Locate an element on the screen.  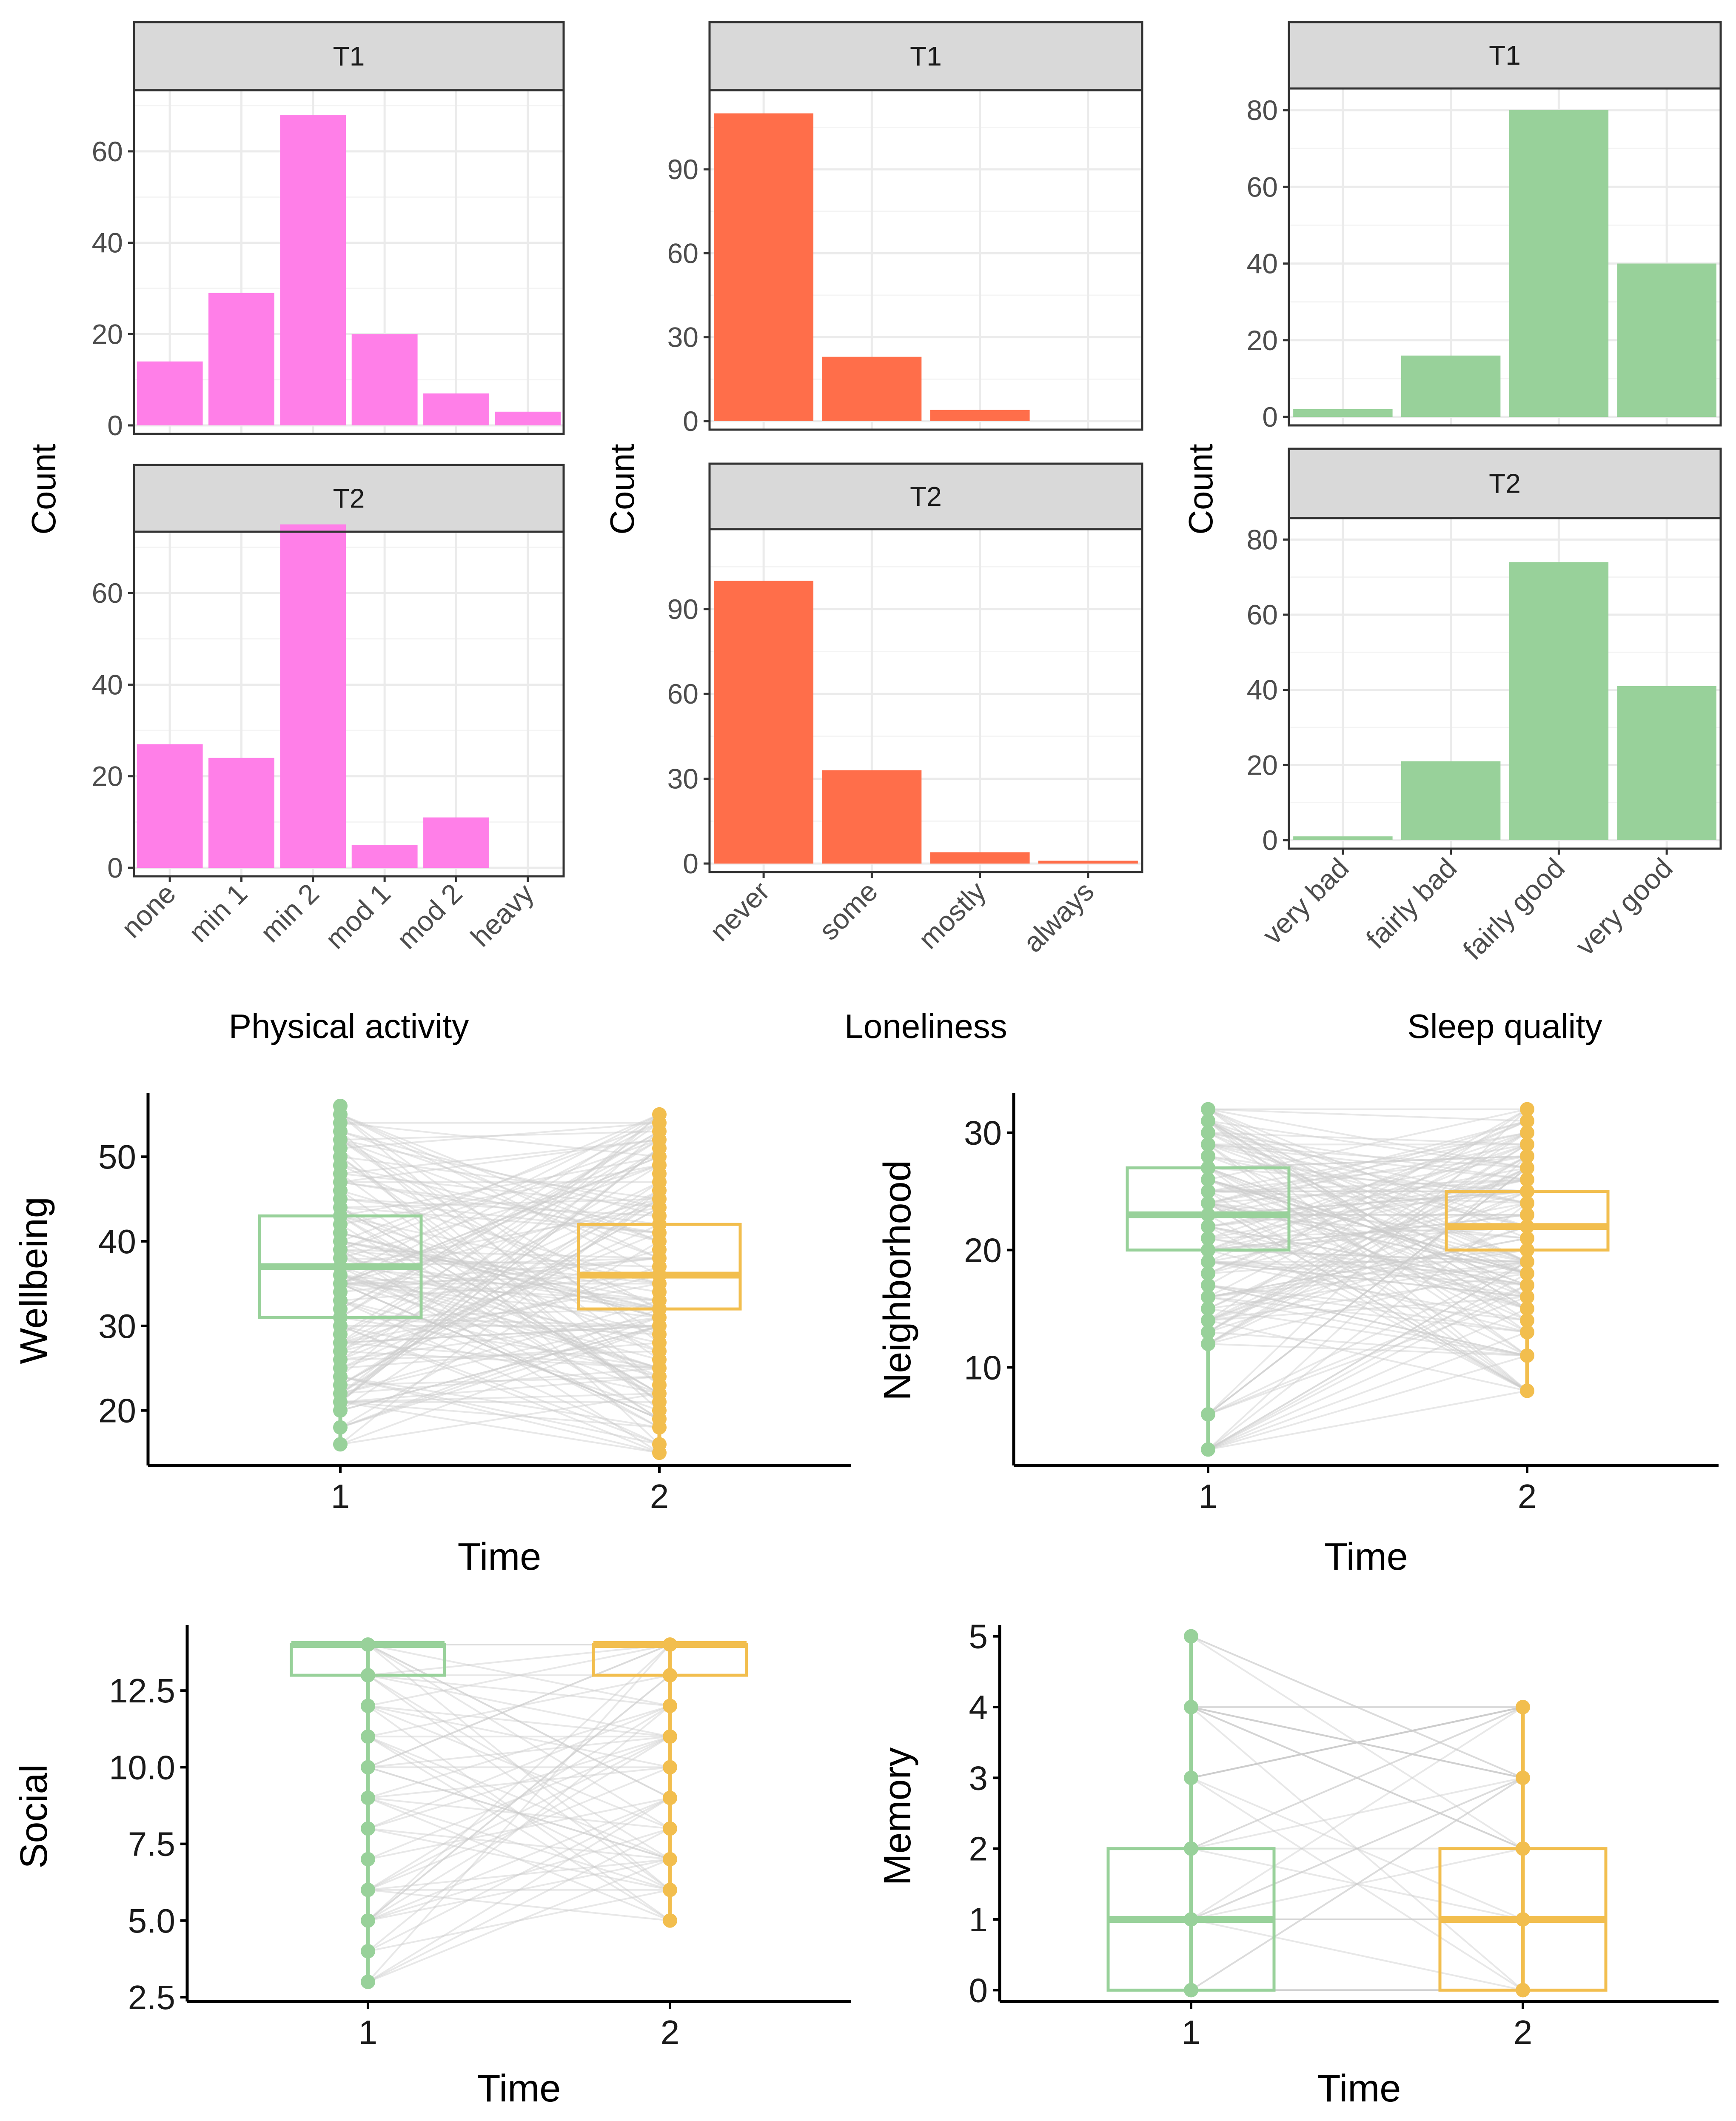
x-tick-label: min 1 is located at coordinates (217, 913).